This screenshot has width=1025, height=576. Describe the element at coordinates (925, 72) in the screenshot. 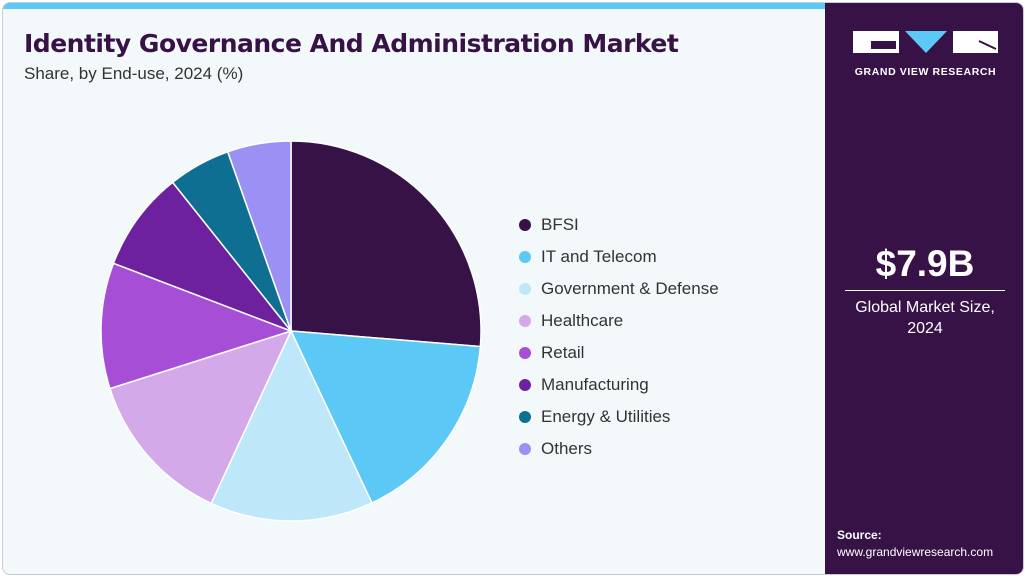

I see `brand-name: GRAND VIEW RESEARCH` at that location.